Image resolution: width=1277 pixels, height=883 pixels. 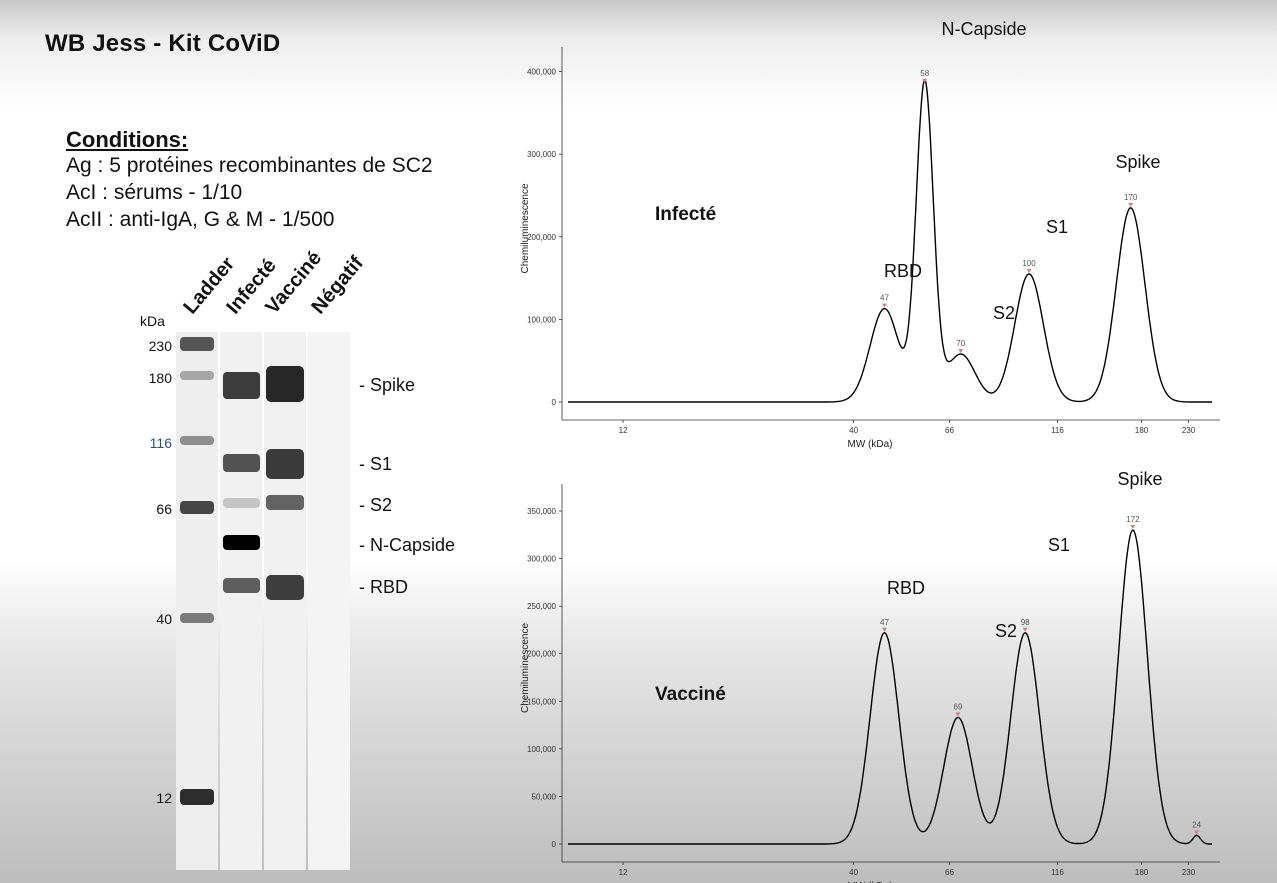 I want to click on chart-vaccinated-x-tick-label: 12, so click(x=623, y=872).